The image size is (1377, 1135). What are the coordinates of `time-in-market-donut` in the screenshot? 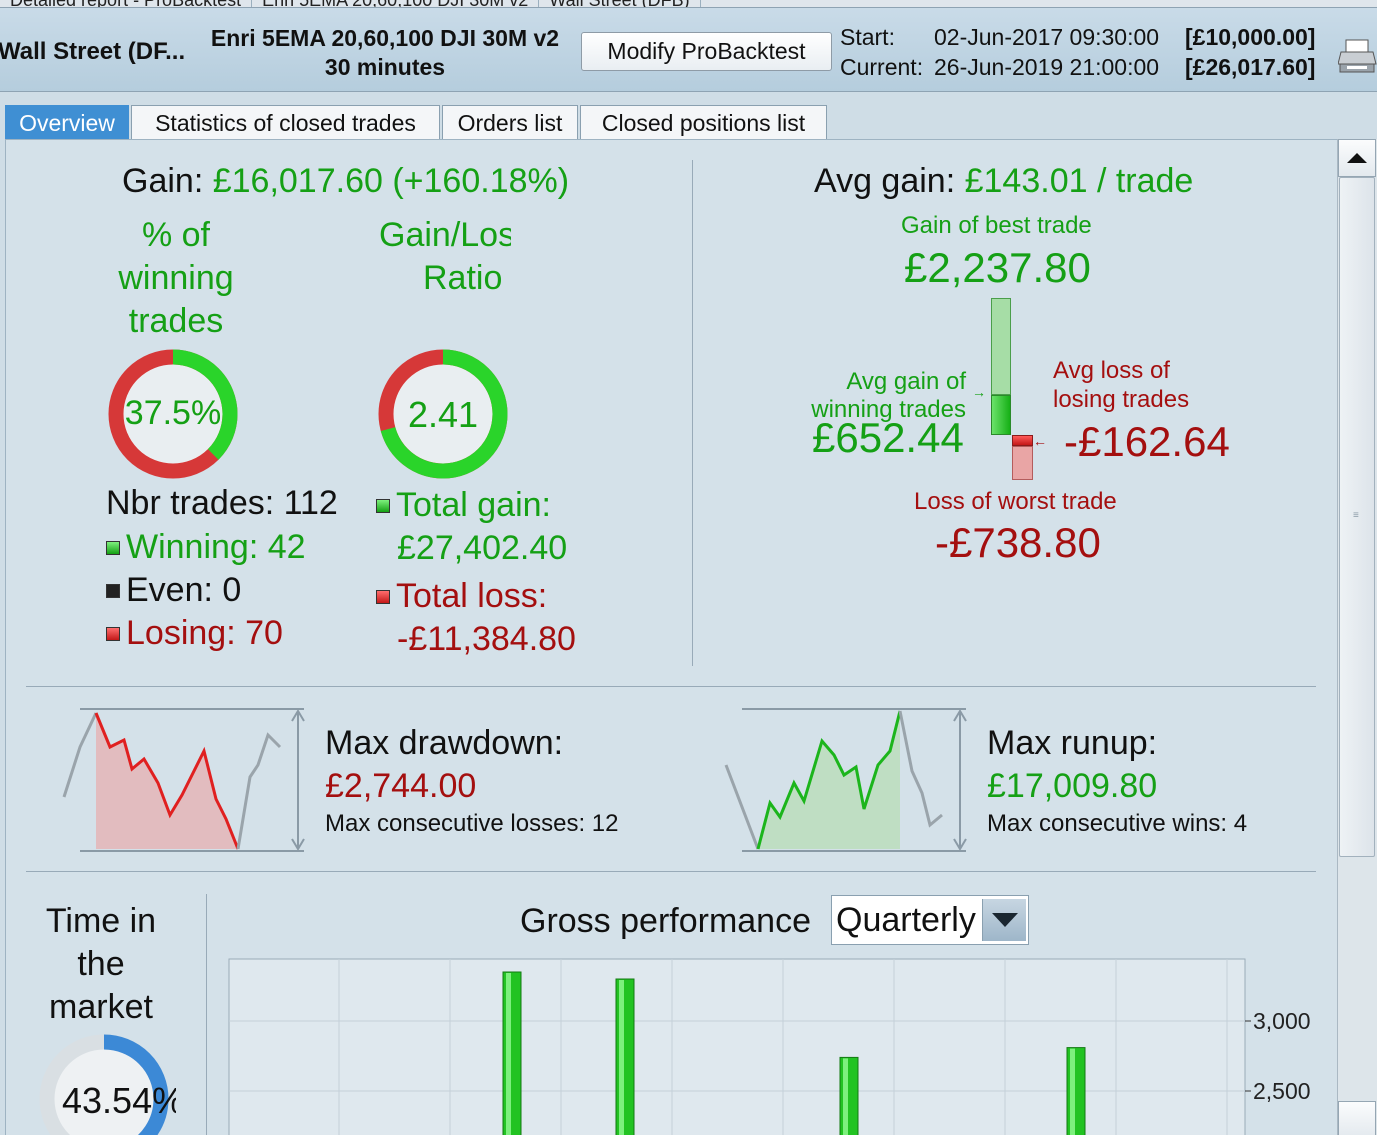 It's located at (104, 1084).